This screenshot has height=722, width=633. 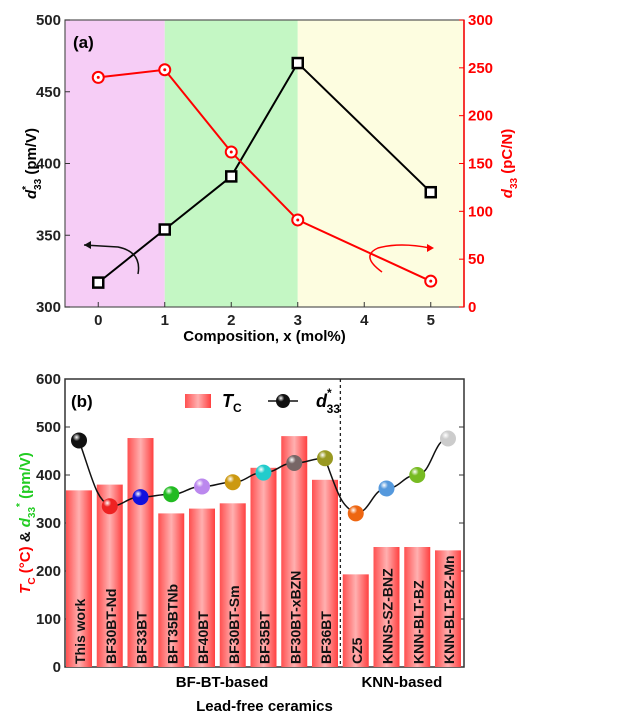 I want to click on arrowhead-right-icon, so click(x=430, y=248).